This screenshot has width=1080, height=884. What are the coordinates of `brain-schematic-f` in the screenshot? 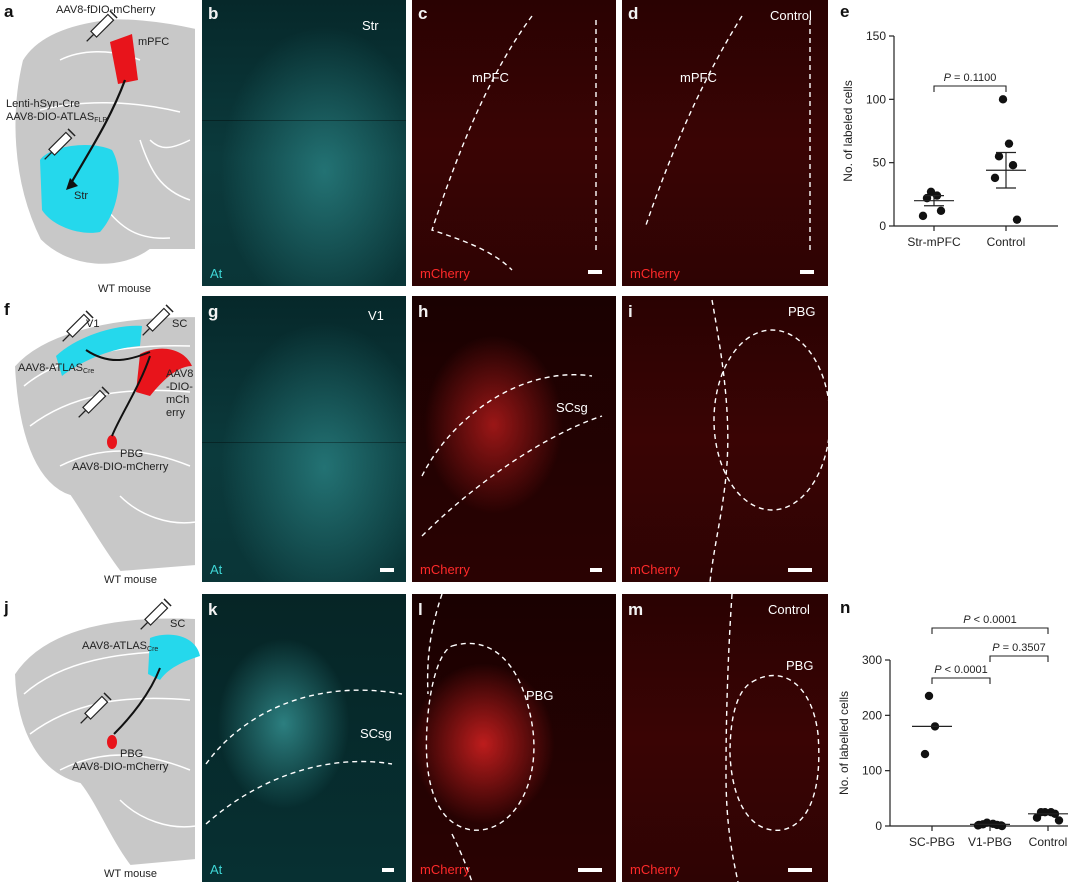 It's located at (104, 439).